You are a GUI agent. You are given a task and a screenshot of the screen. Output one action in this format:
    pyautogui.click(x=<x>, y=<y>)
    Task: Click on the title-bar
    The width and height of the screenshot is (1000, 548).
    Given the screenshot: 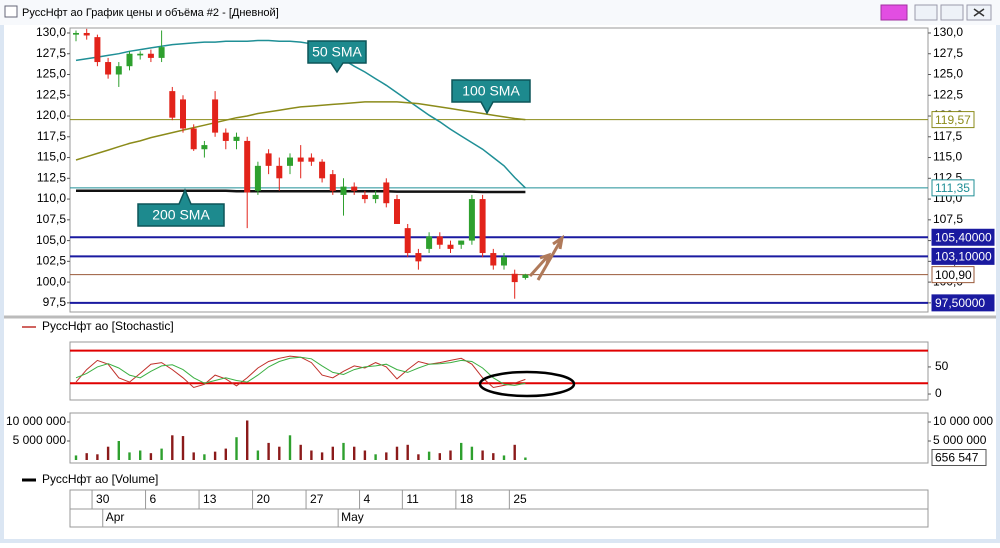 What is the action you would take?
    pyautogui.click(x=500, y=12)
    